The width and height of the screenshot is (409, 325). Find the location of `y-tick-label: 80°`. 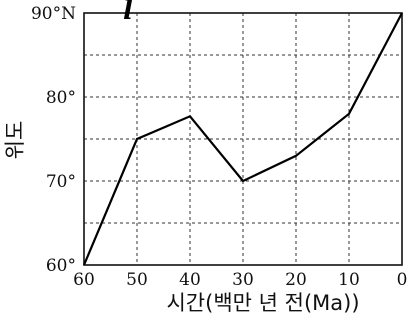

y-tick-label: 80° is located at coordinates (61, 98).